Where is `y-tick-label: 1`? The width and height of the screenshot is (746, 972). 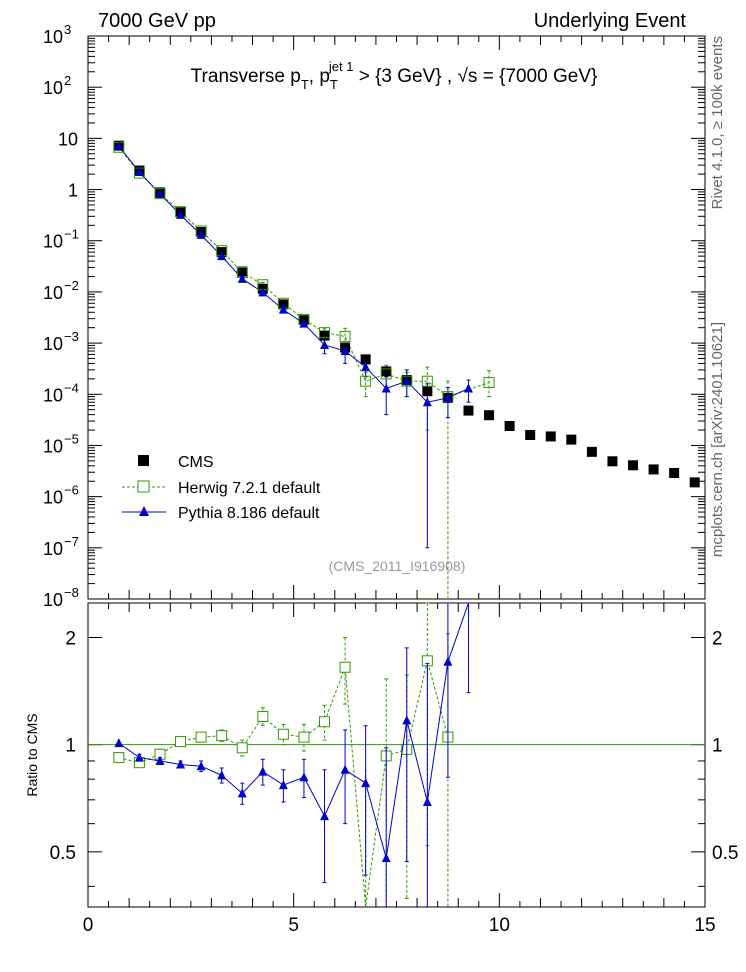
y-tick-label: 1 is located at coordinates (73, 191).